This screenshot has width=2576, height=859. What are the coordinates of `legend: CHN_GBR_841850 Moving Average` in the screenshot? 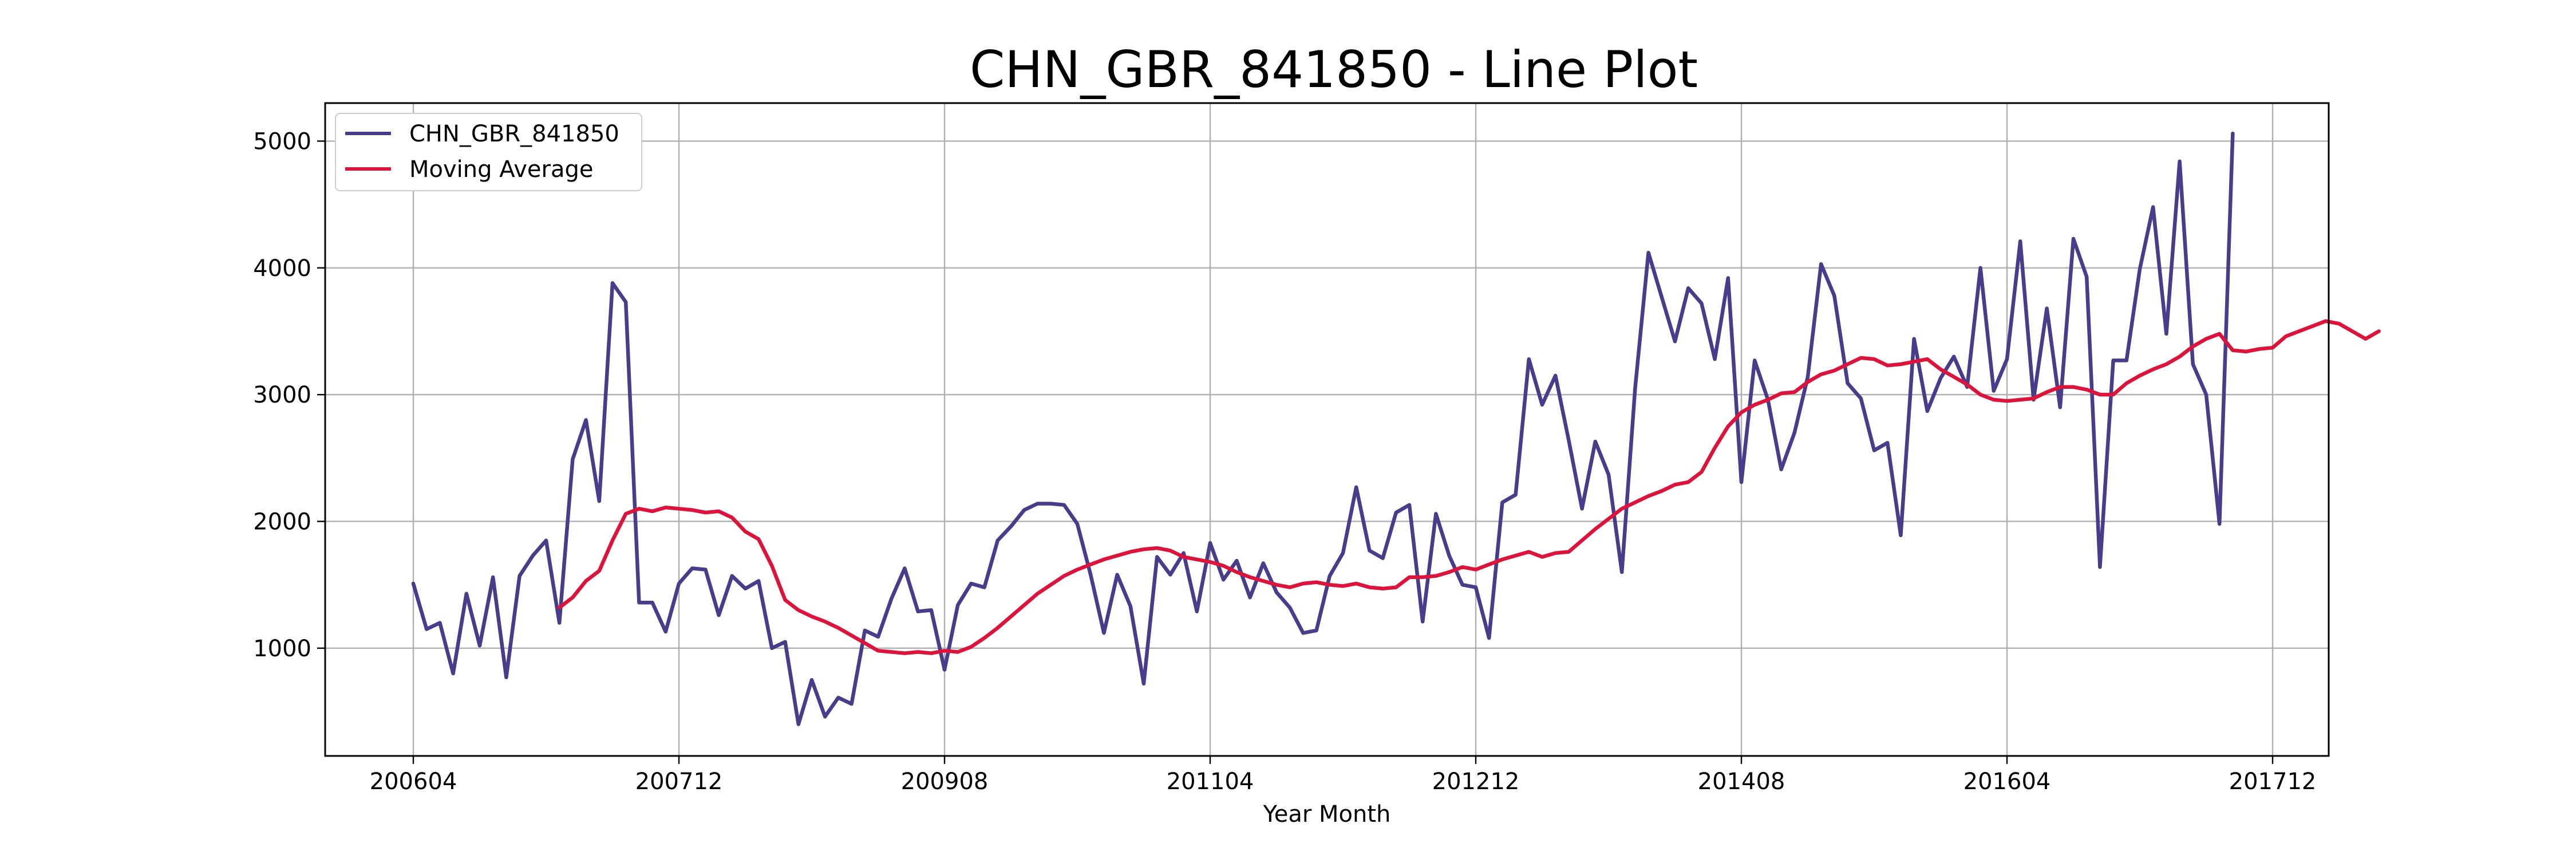 It's located at (488, 152).